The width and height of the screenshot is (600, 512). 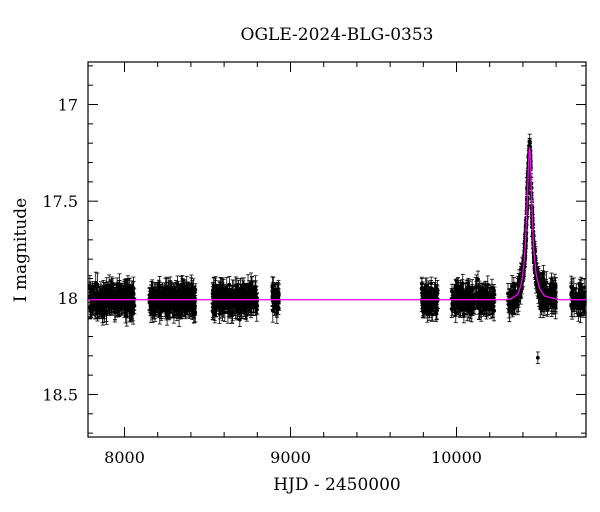 What do you see at coordinates (290, 457) in the screenshot?
I see `x-tick-label: 9000` at bounding box center [290, 457].